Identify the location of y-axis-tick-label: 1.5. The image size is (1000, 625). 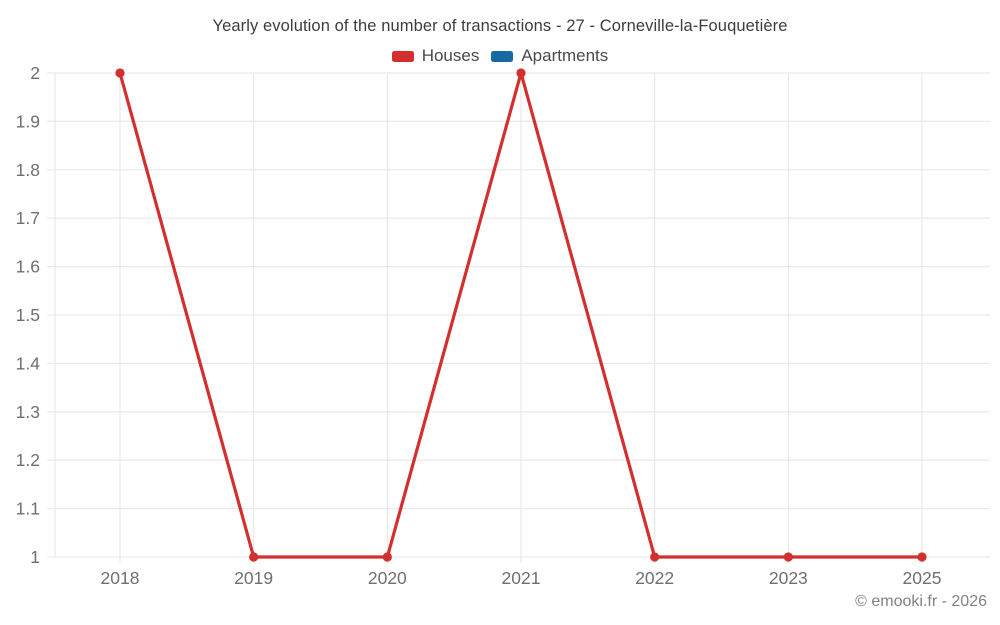
(28, 315).